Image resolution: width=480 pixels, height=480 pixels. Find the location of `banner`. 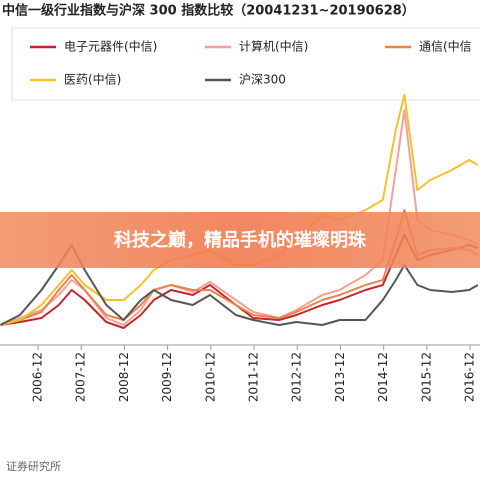

banner is located at coordinates (240, 240).